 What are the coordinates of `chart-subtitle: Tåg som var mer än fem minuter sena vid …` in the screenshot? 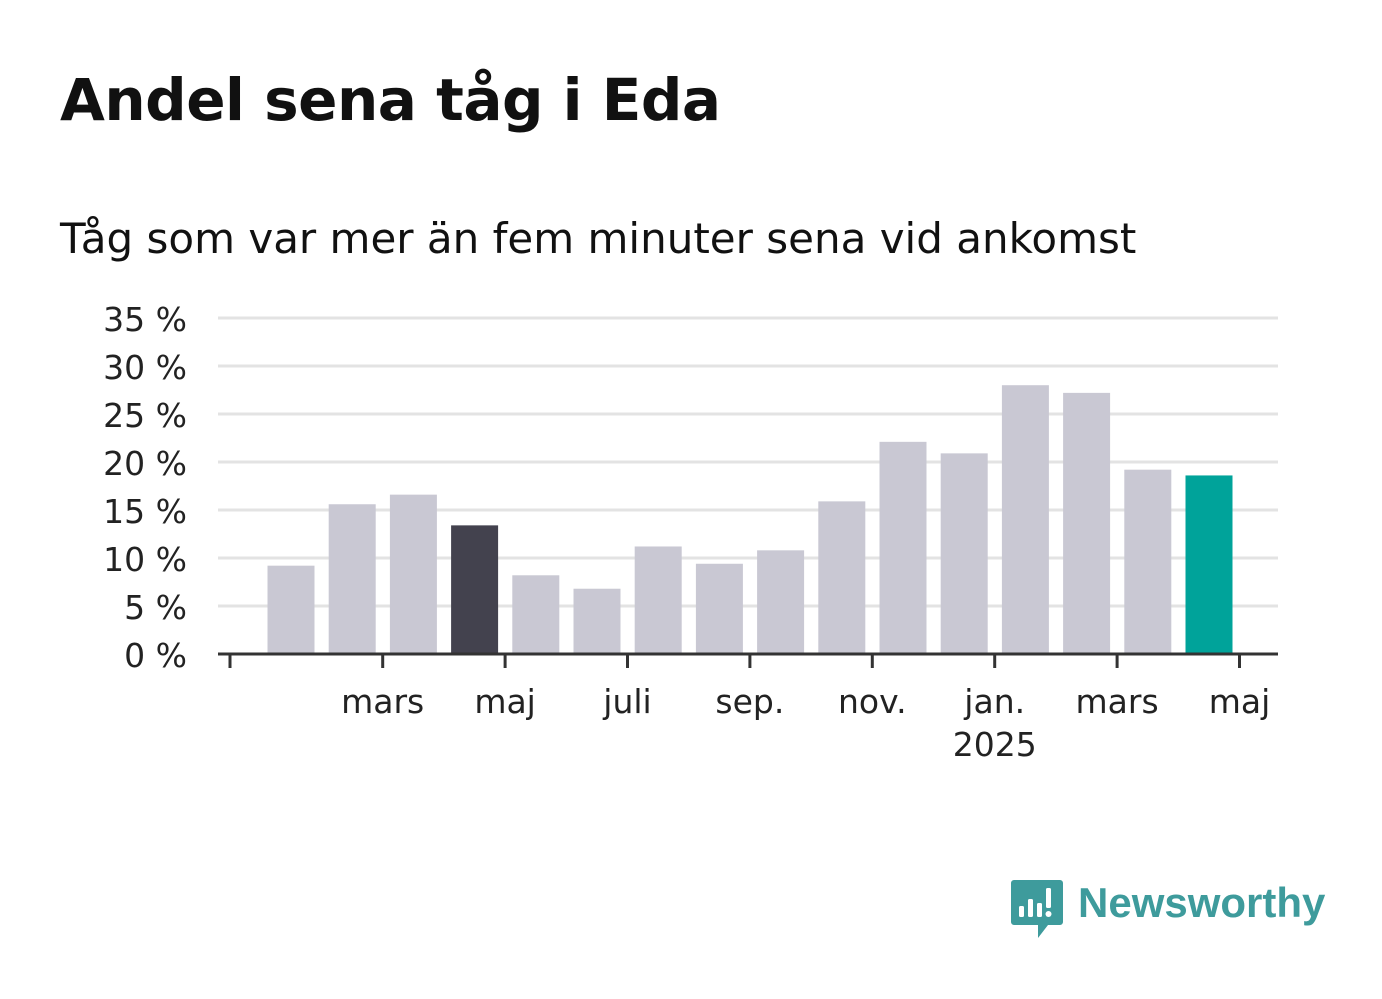 It's located at (598, 238).